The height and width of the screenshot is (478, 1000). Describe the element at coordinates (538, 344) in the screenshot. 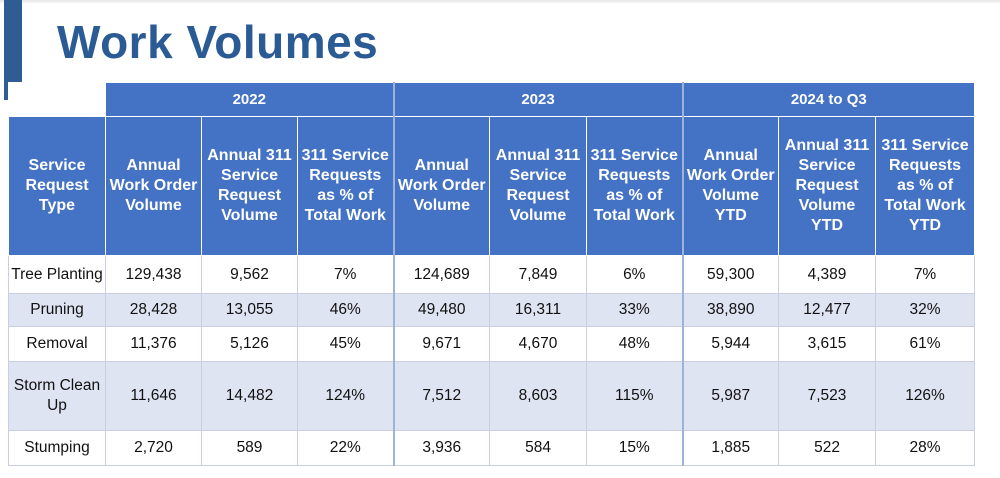

I see `table-cell: 4,670` at that location.